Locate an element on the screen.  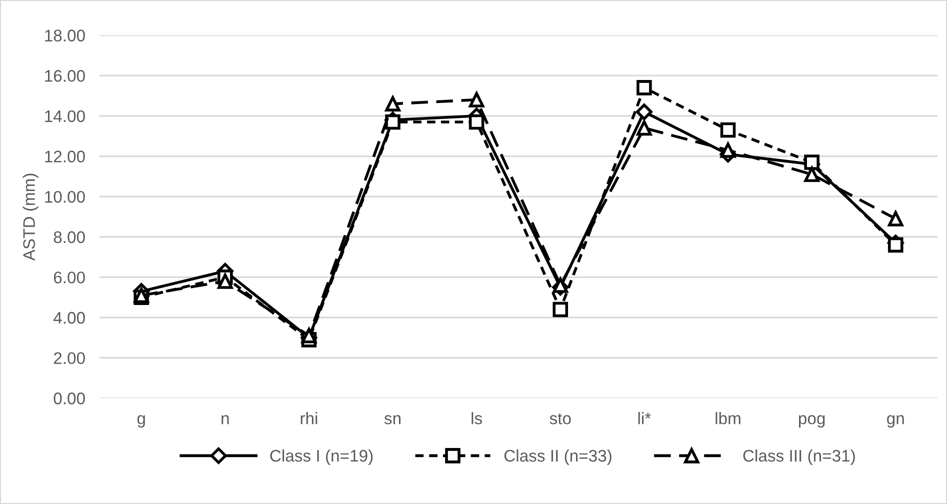
x-tick-label: li* is located at coordinates (644, 418).